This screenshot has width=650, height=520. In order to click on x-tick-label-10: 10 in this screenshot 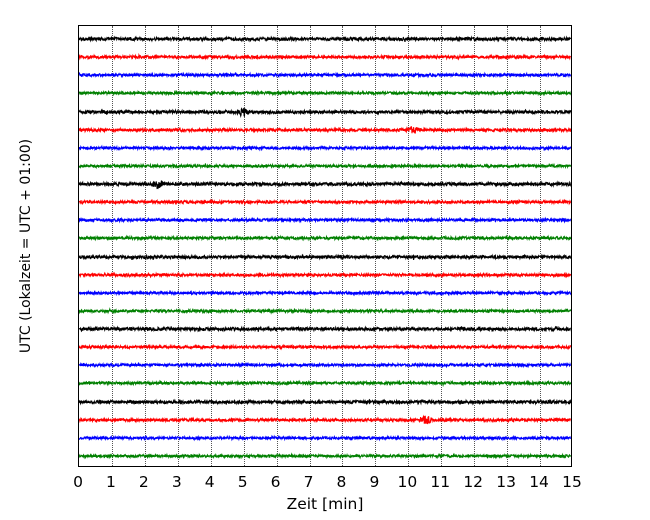, I will do `click(407, 482)`.